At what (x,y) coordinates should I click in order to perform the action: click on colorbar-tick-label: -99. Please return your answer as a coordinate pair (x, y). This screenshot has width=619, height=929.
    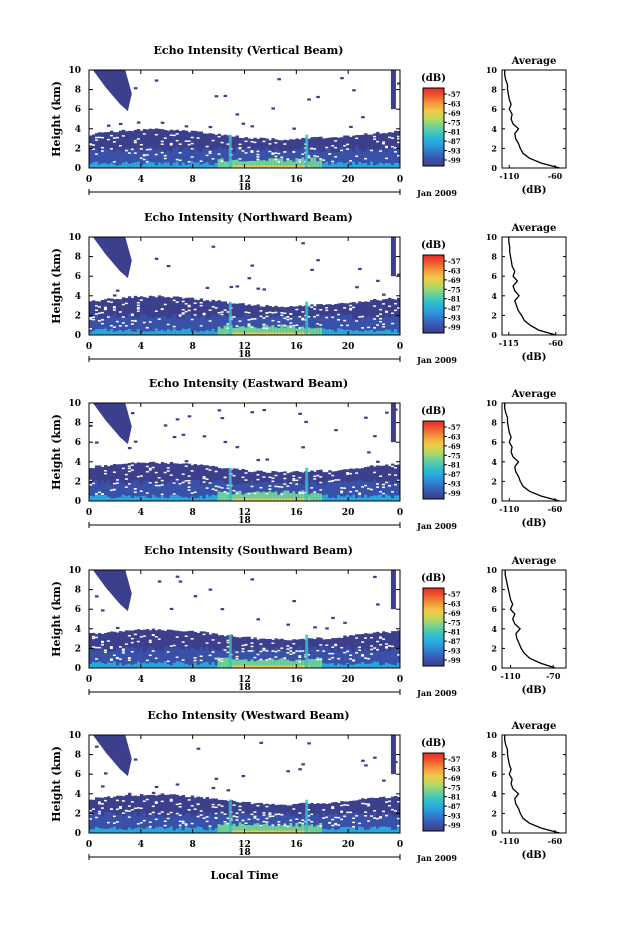
    Looking at the image, I should click on (454, 493).